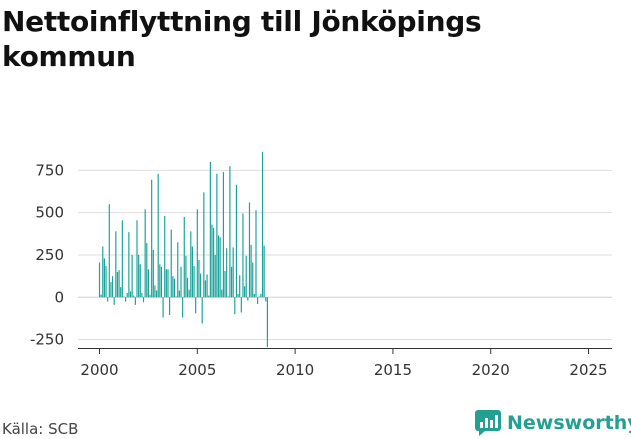 The image size is (631, 439). I want to click on y-tick-label: 750, so click(49, 170).